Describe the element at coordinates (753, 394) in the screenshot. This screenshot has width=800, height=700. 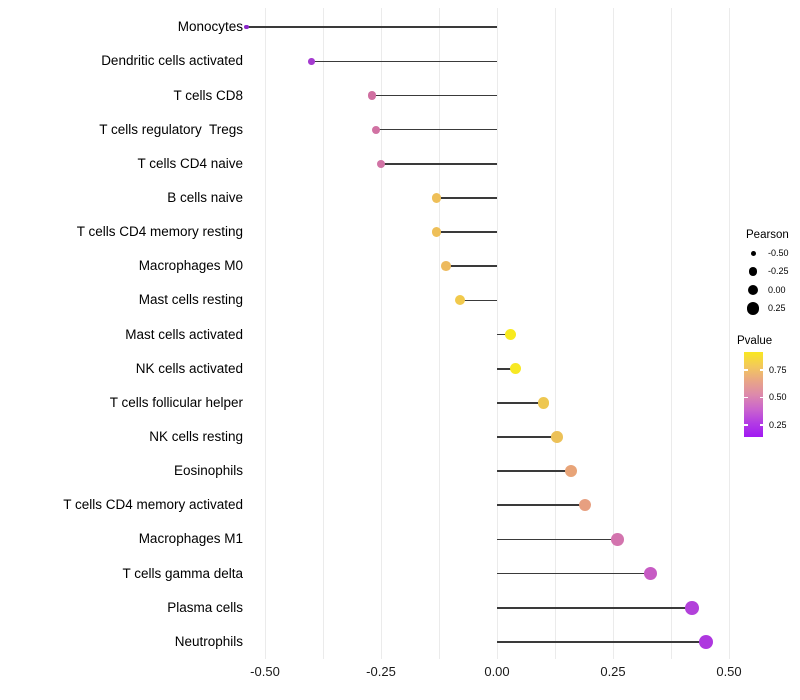
I see `pvalue-colorbar` at that location.